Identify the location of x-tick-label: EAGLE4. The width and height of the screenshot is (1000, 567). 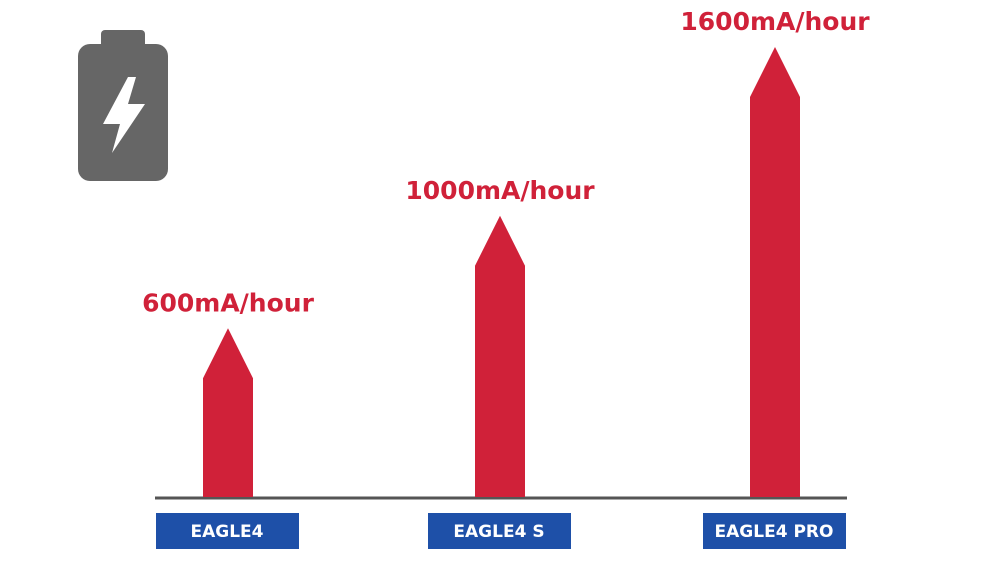
(227, 532).